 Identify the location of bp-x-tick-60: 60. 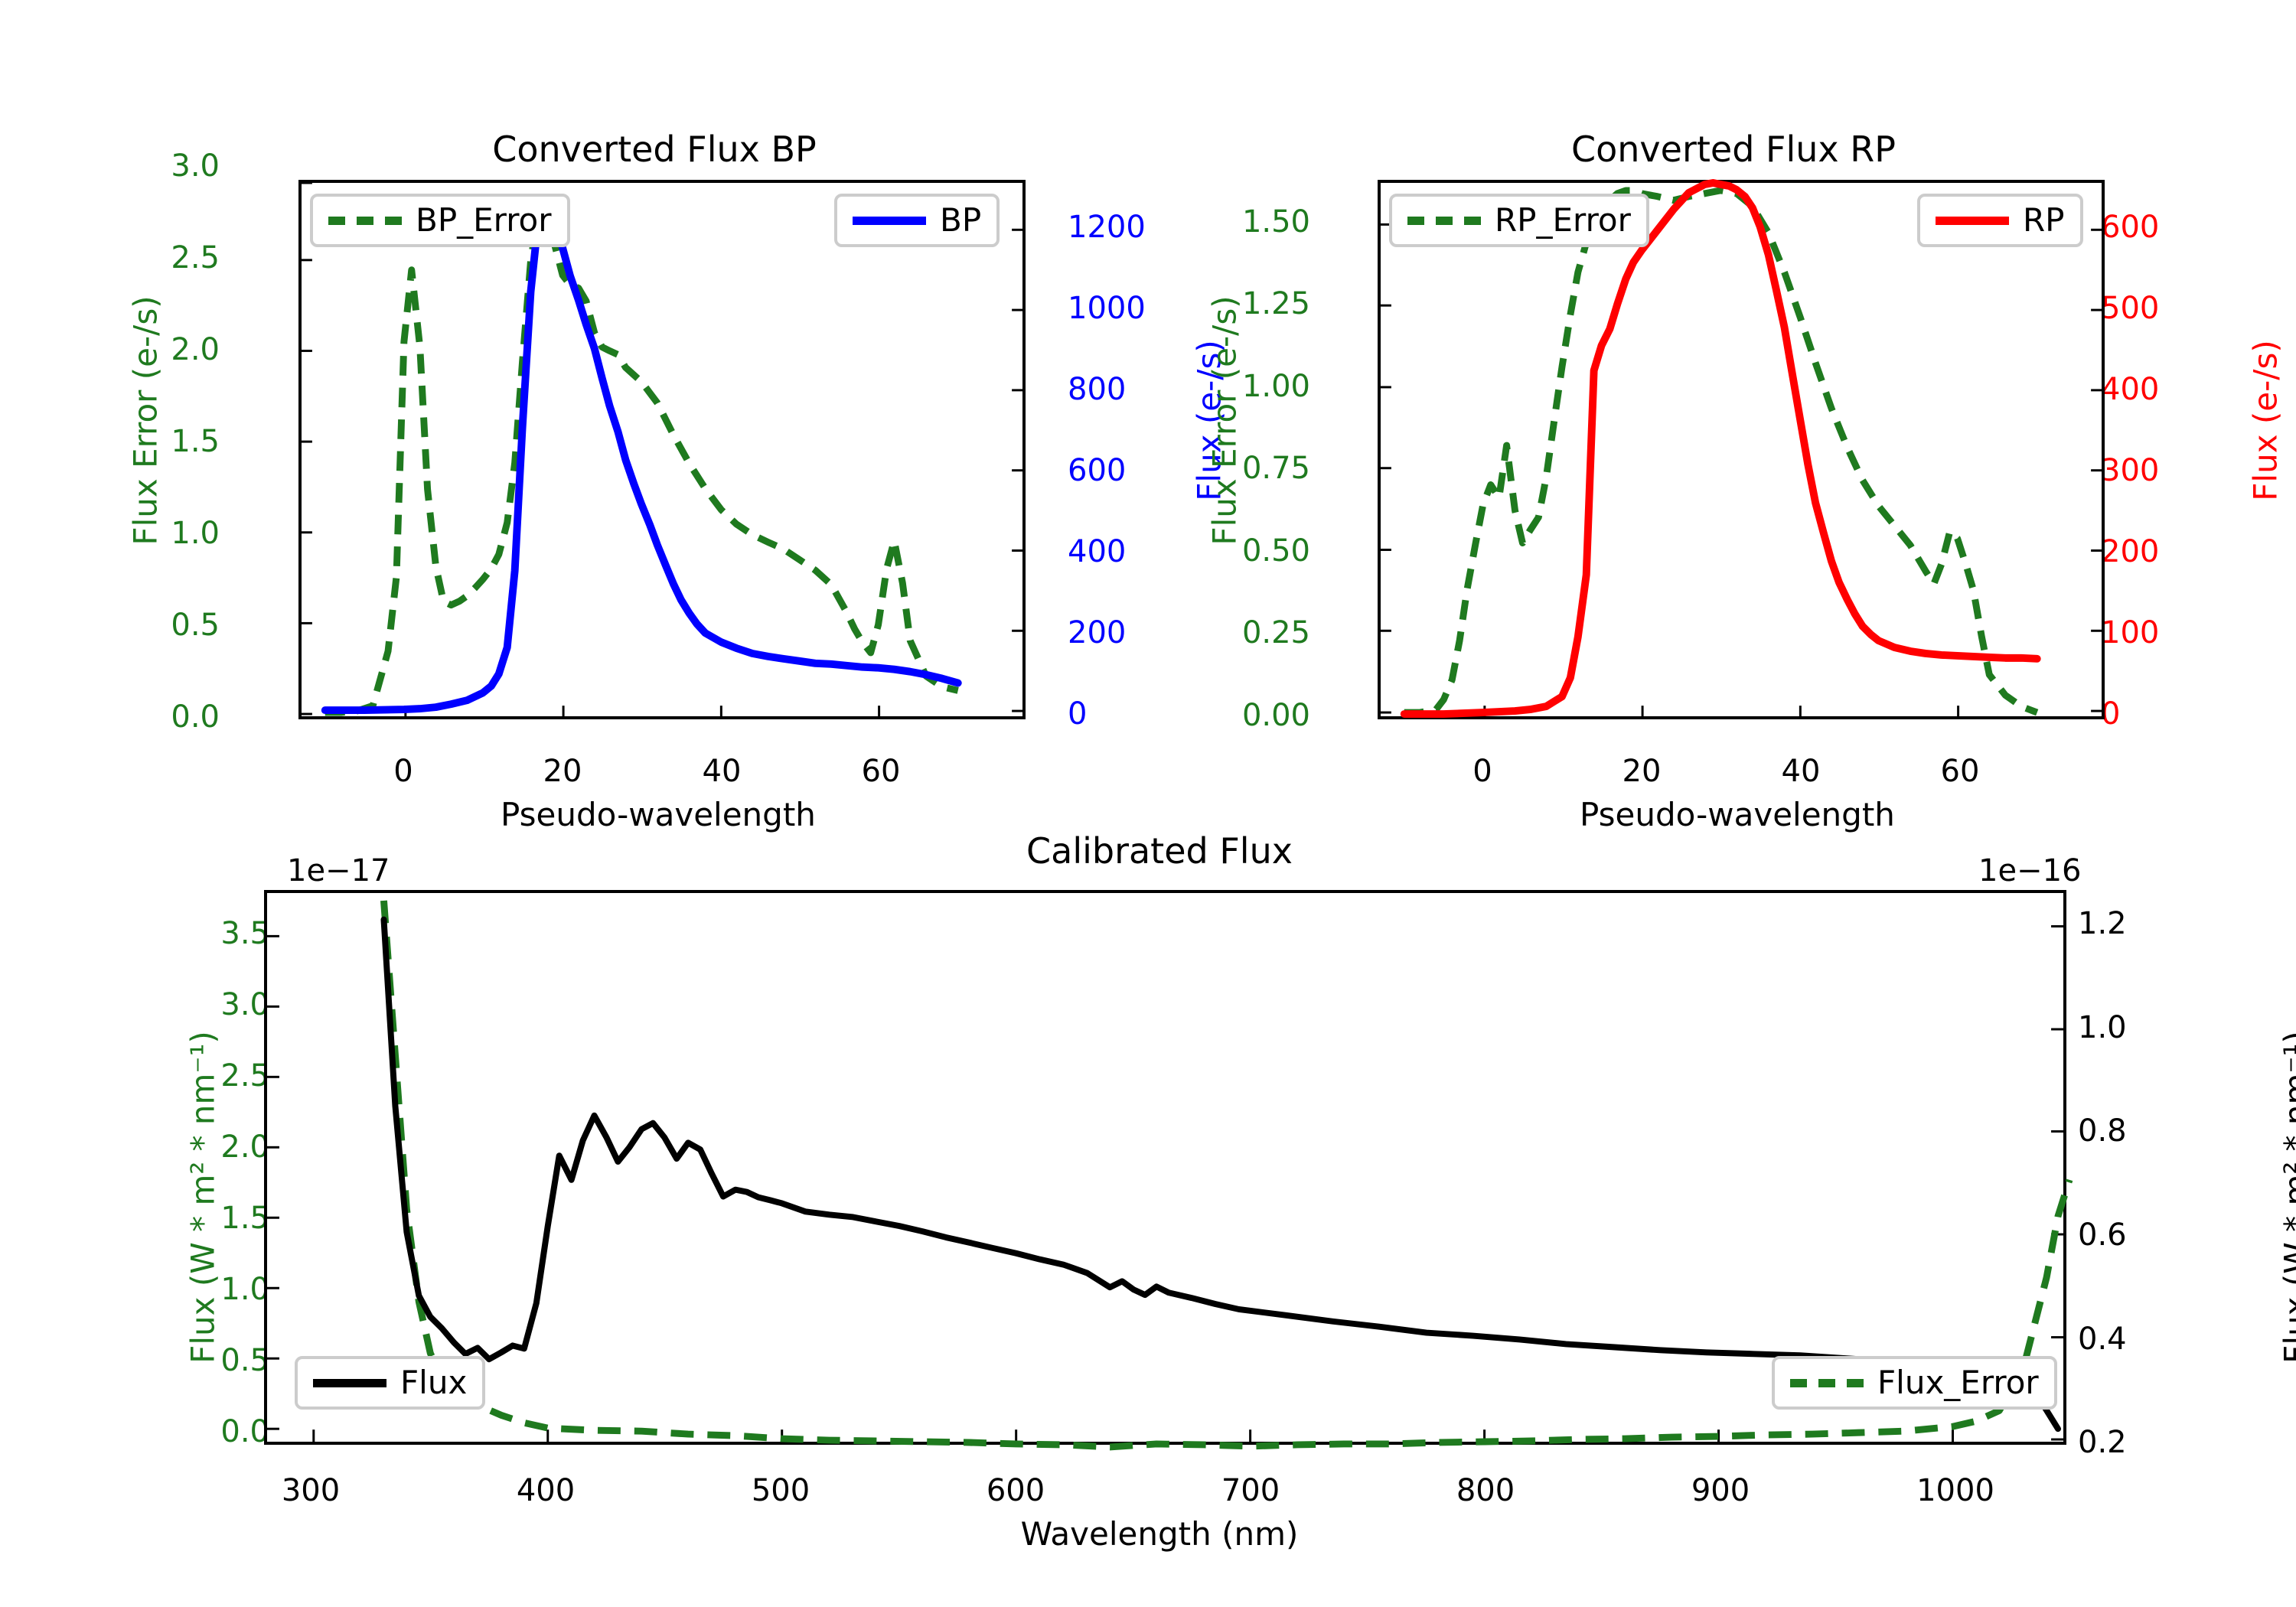
(881, 772).